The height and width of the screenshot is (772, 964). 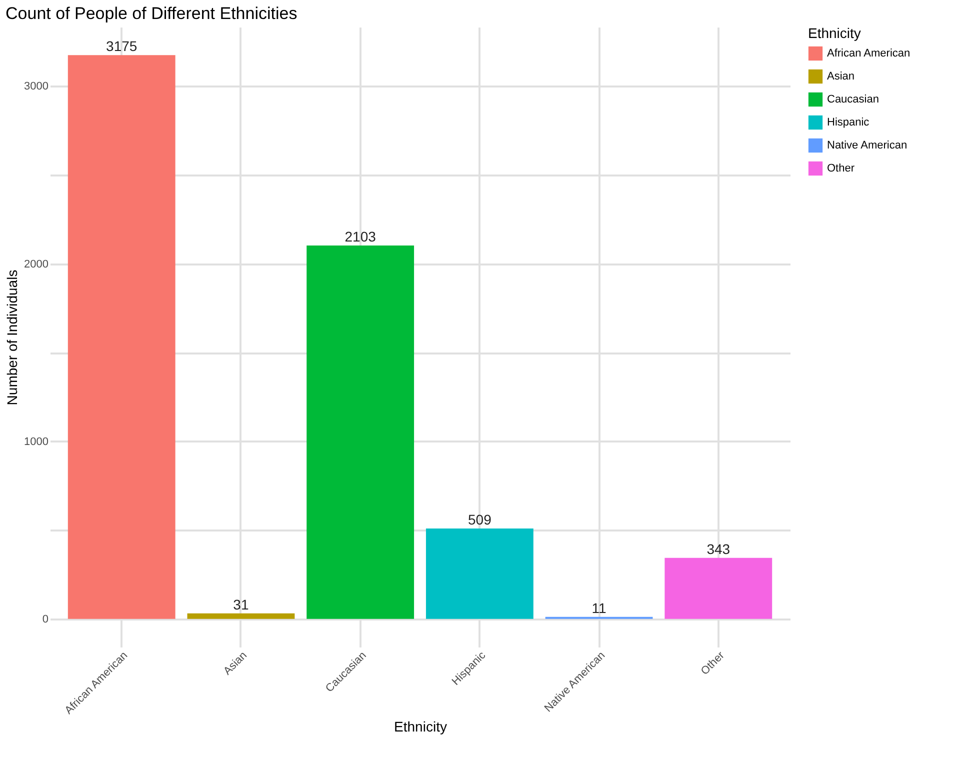 What do you see at coordinates (841, 76) in the screenshot?
I see `legend-label: Asian` at bounding box center [841, 76].